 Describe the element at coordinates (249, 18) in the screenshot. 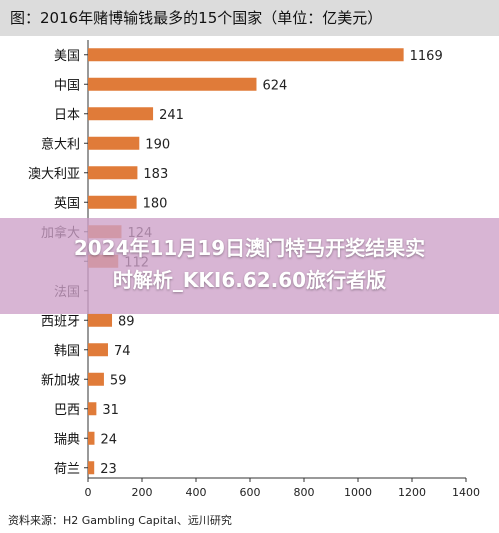

I see `chart-title: 图：2016年赌博输钱最多的15个国家（单位：亿美元）` at that location.